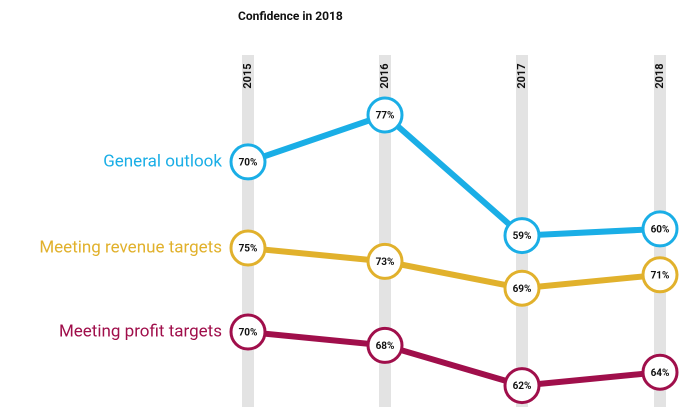 Image resolution: width=682 pixels, height=407 pixels. I want to click on x-tick-label: 2015, so click(247, 75).